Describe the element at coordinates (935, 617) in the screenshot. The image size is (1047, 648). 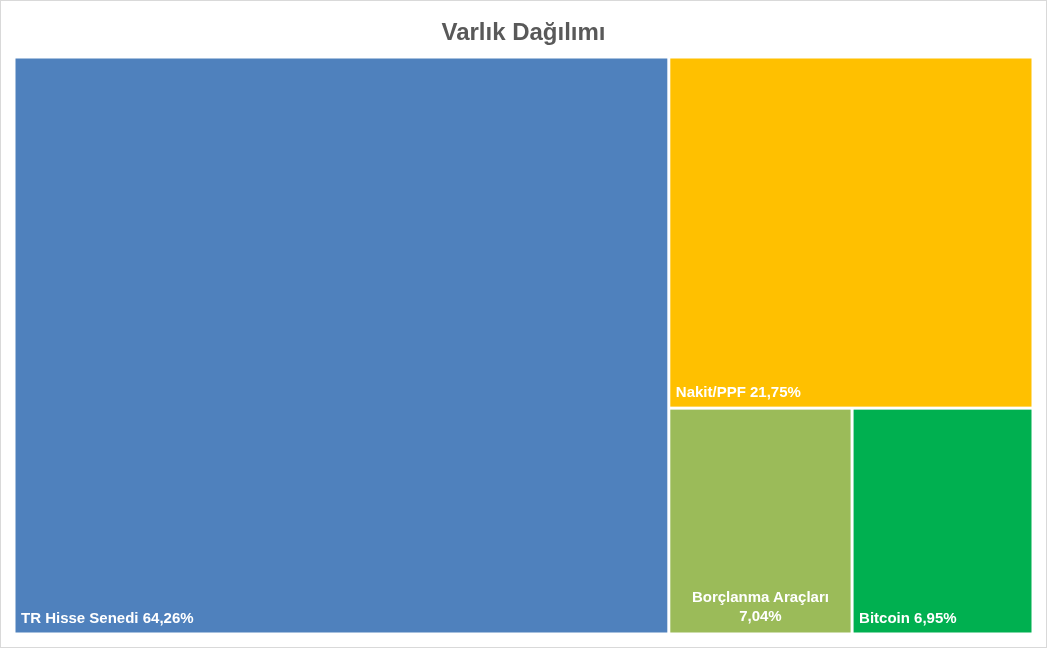
I see `data-label: 6,95%` at that location.